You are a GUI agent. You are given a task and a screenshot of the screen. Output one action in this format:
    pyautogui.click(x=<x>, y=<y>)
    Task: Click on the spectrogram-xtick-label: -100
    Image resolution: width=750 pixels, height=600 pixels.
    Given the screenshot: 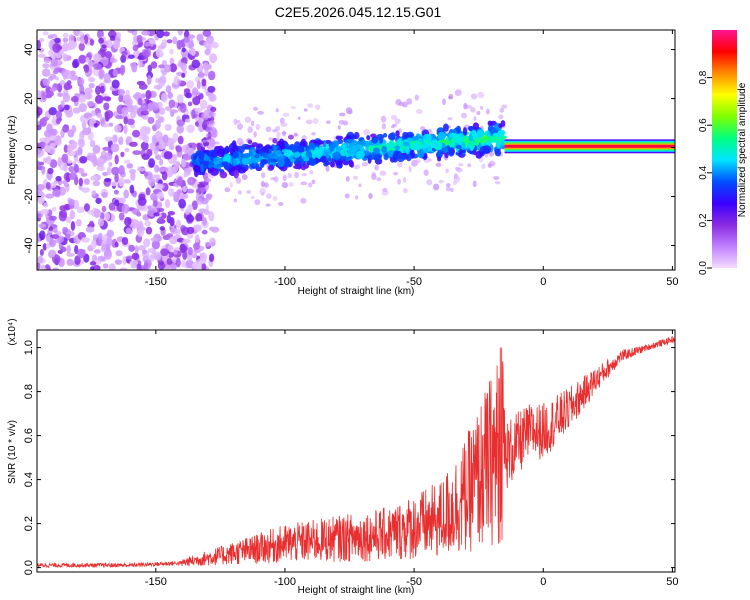 What is the action you would take?
    pyautogui.click(x=285, y=282)
    